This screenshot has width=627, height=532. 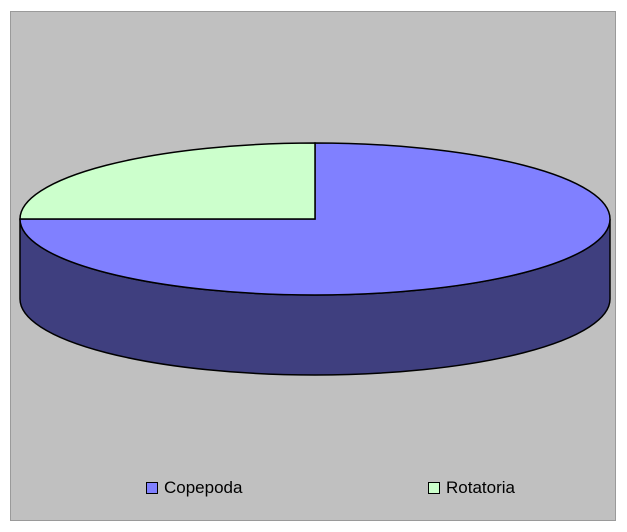 I want to click on legend-swatch-rotatoria, so click(x=434, y=488).